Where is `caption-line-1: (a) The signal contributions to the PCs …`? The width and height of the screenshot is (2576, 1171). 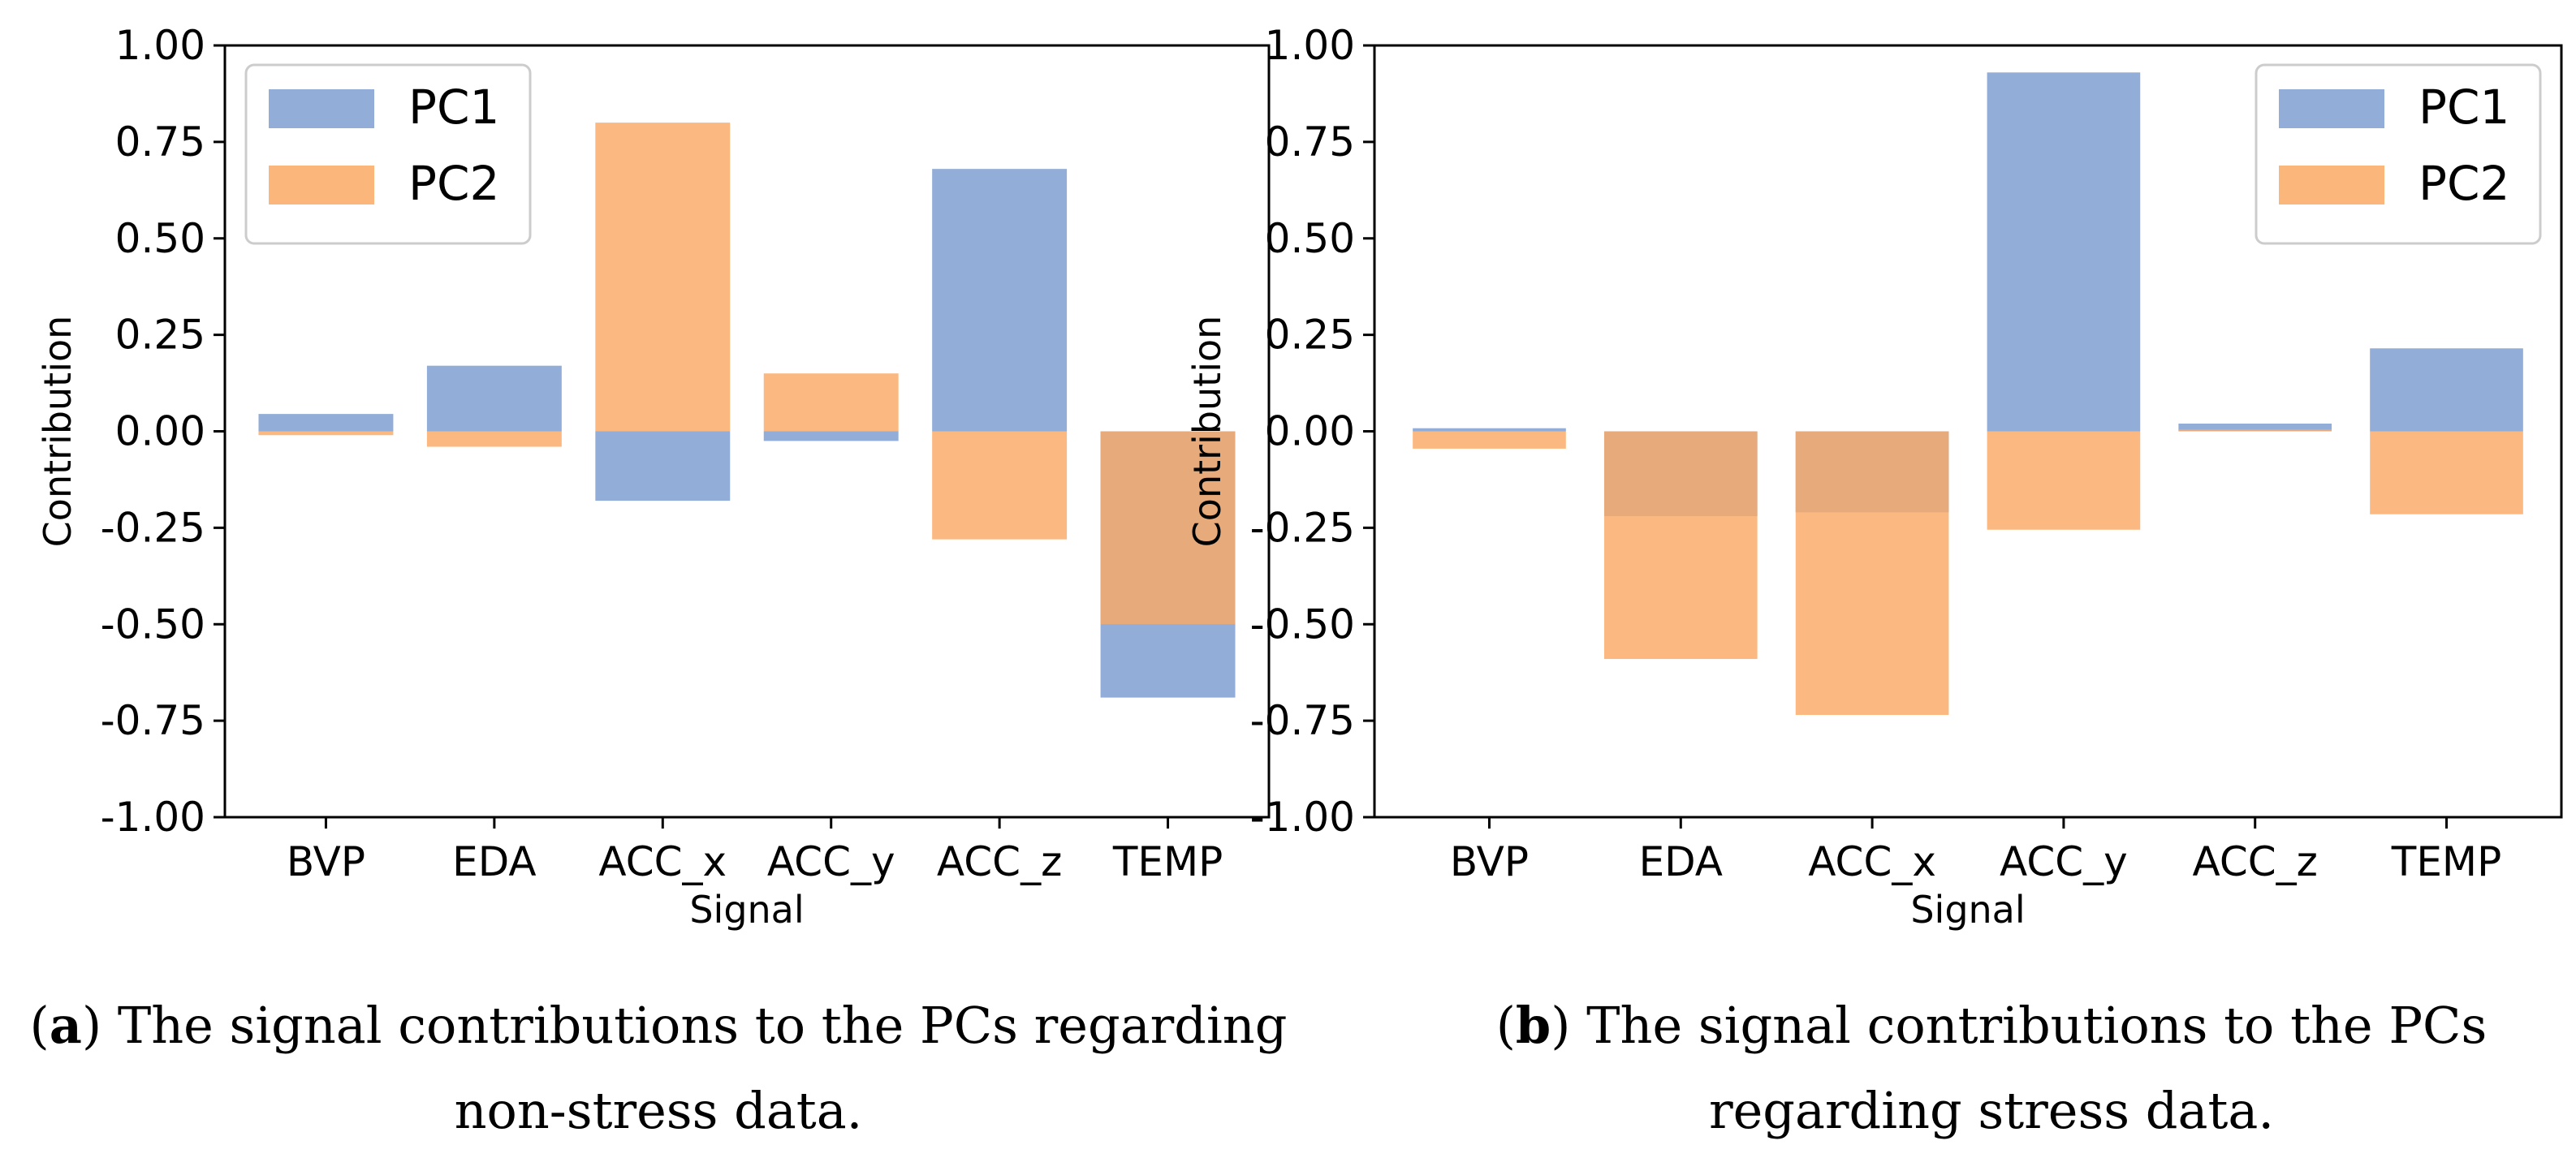 caption-line-1: (a) The signal contributions to the PCs … is located at coordinates (659, 1025).